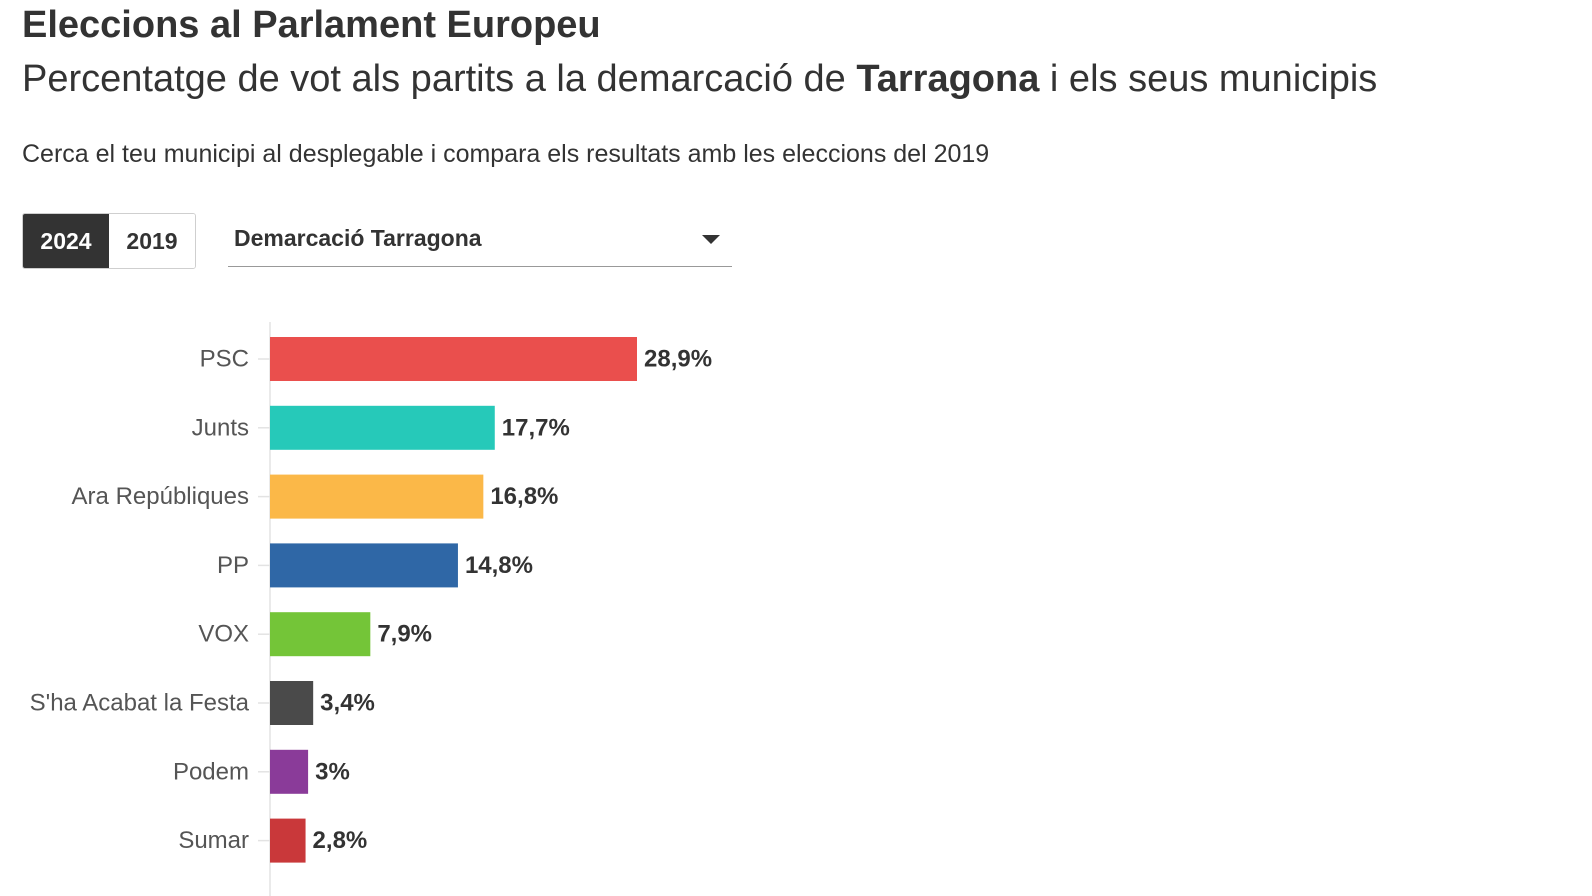 This screenshot has width=1592, height=896. Describe the element at coordinates (211, 771) in the screenshot. I see `category-label: Podem` at that location.